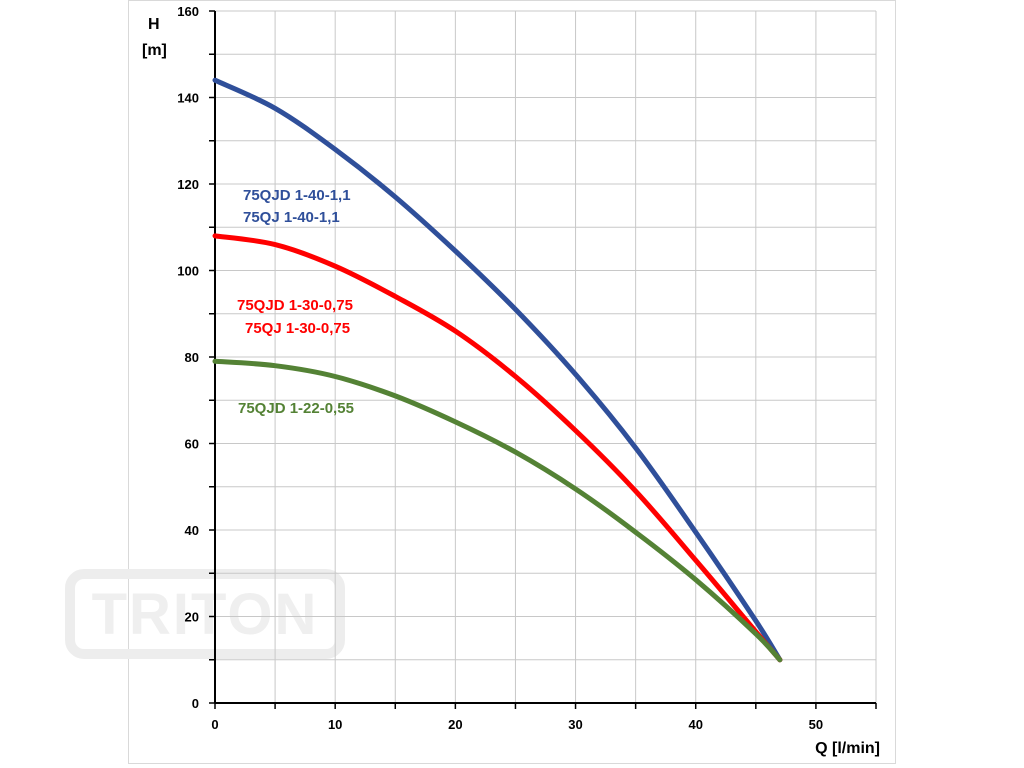  I want to click on y-axis-title-line2: [m], so click(154, 50).